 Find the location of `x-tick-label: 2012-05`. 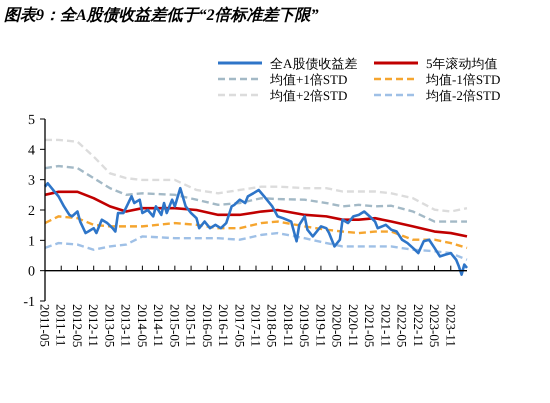

x-tick-label: 2012-05 is located at coordinates (77, 326).